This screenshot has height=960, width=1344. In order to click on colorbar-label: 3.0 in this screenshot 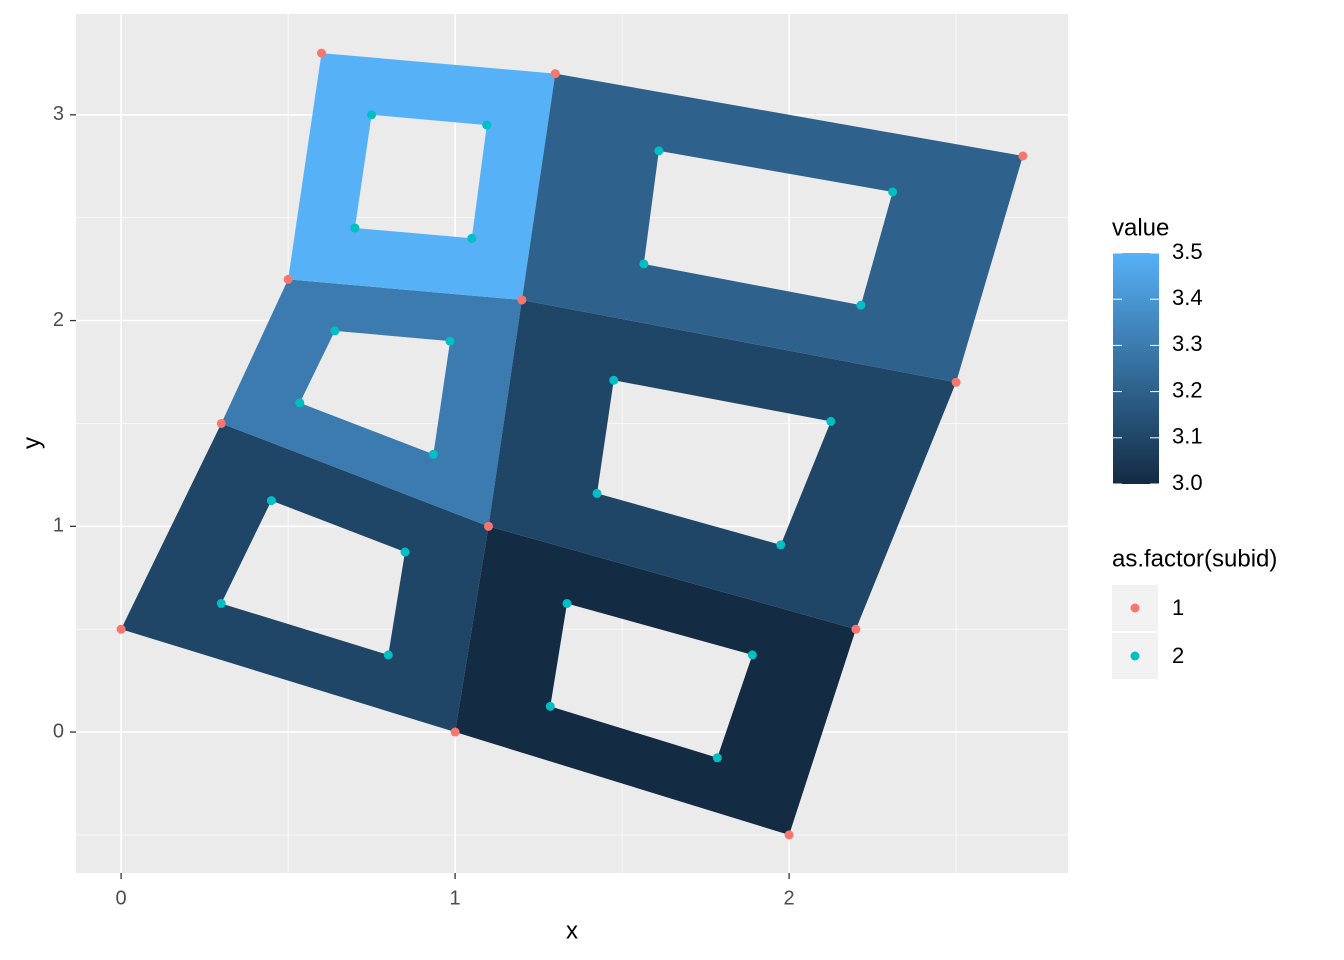, I will do `click(1187, 482)`.